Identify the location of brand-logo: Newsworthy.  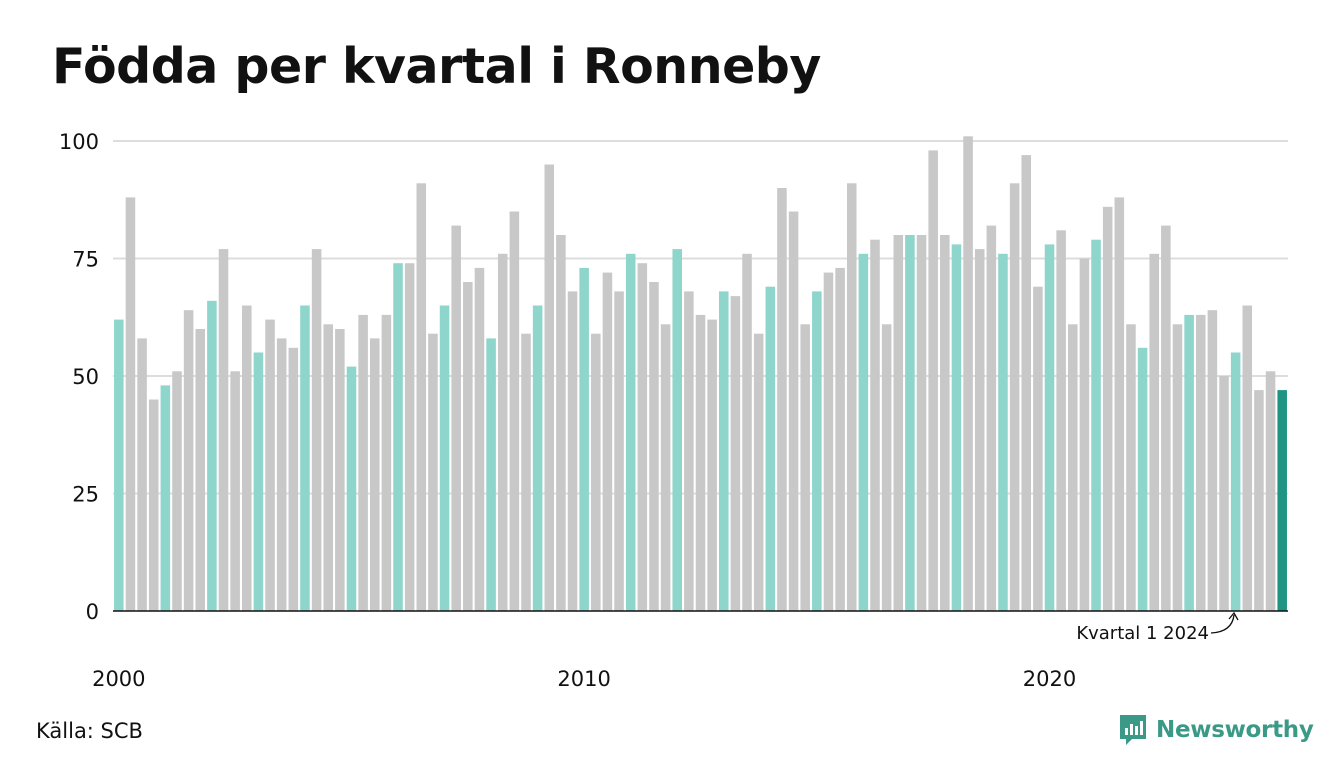
(1216, 730).